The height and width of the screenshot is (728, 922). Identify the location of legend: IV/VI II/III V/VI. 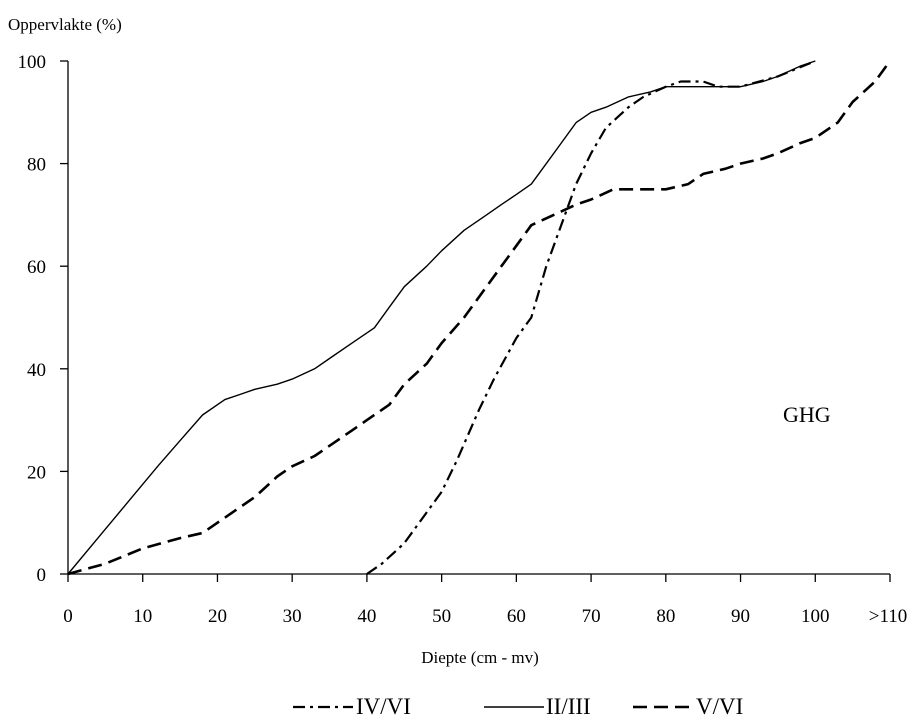
(518, 706).